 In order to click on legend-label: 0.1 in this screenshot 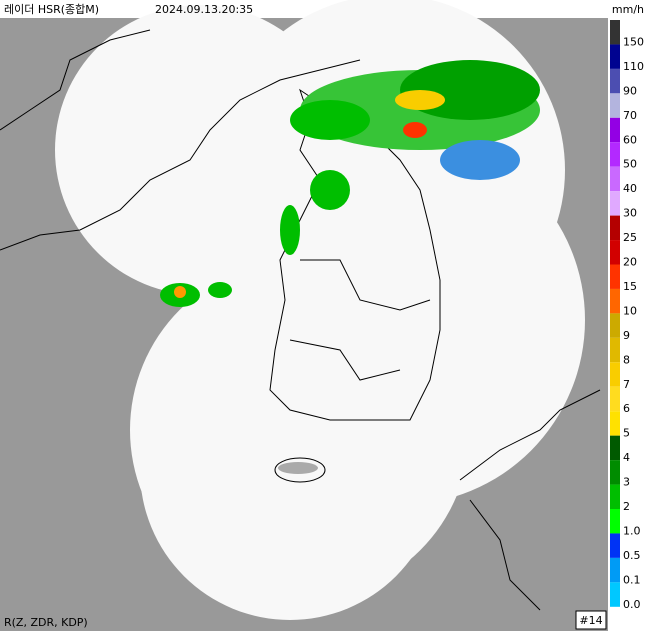, I will do `click(632, 579)`.